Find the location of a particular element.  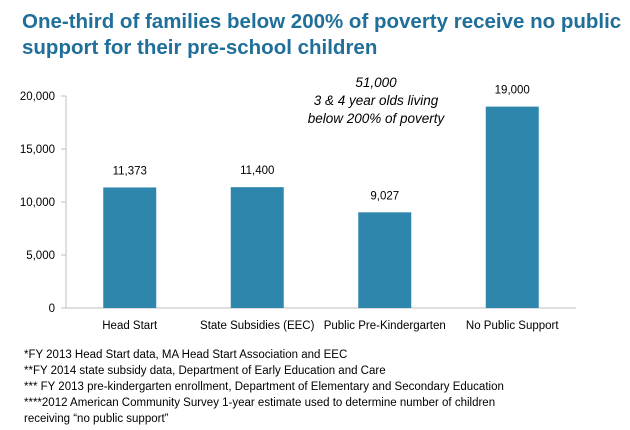

y-tick-label: 10,000 is located at coordinates (37, 203).